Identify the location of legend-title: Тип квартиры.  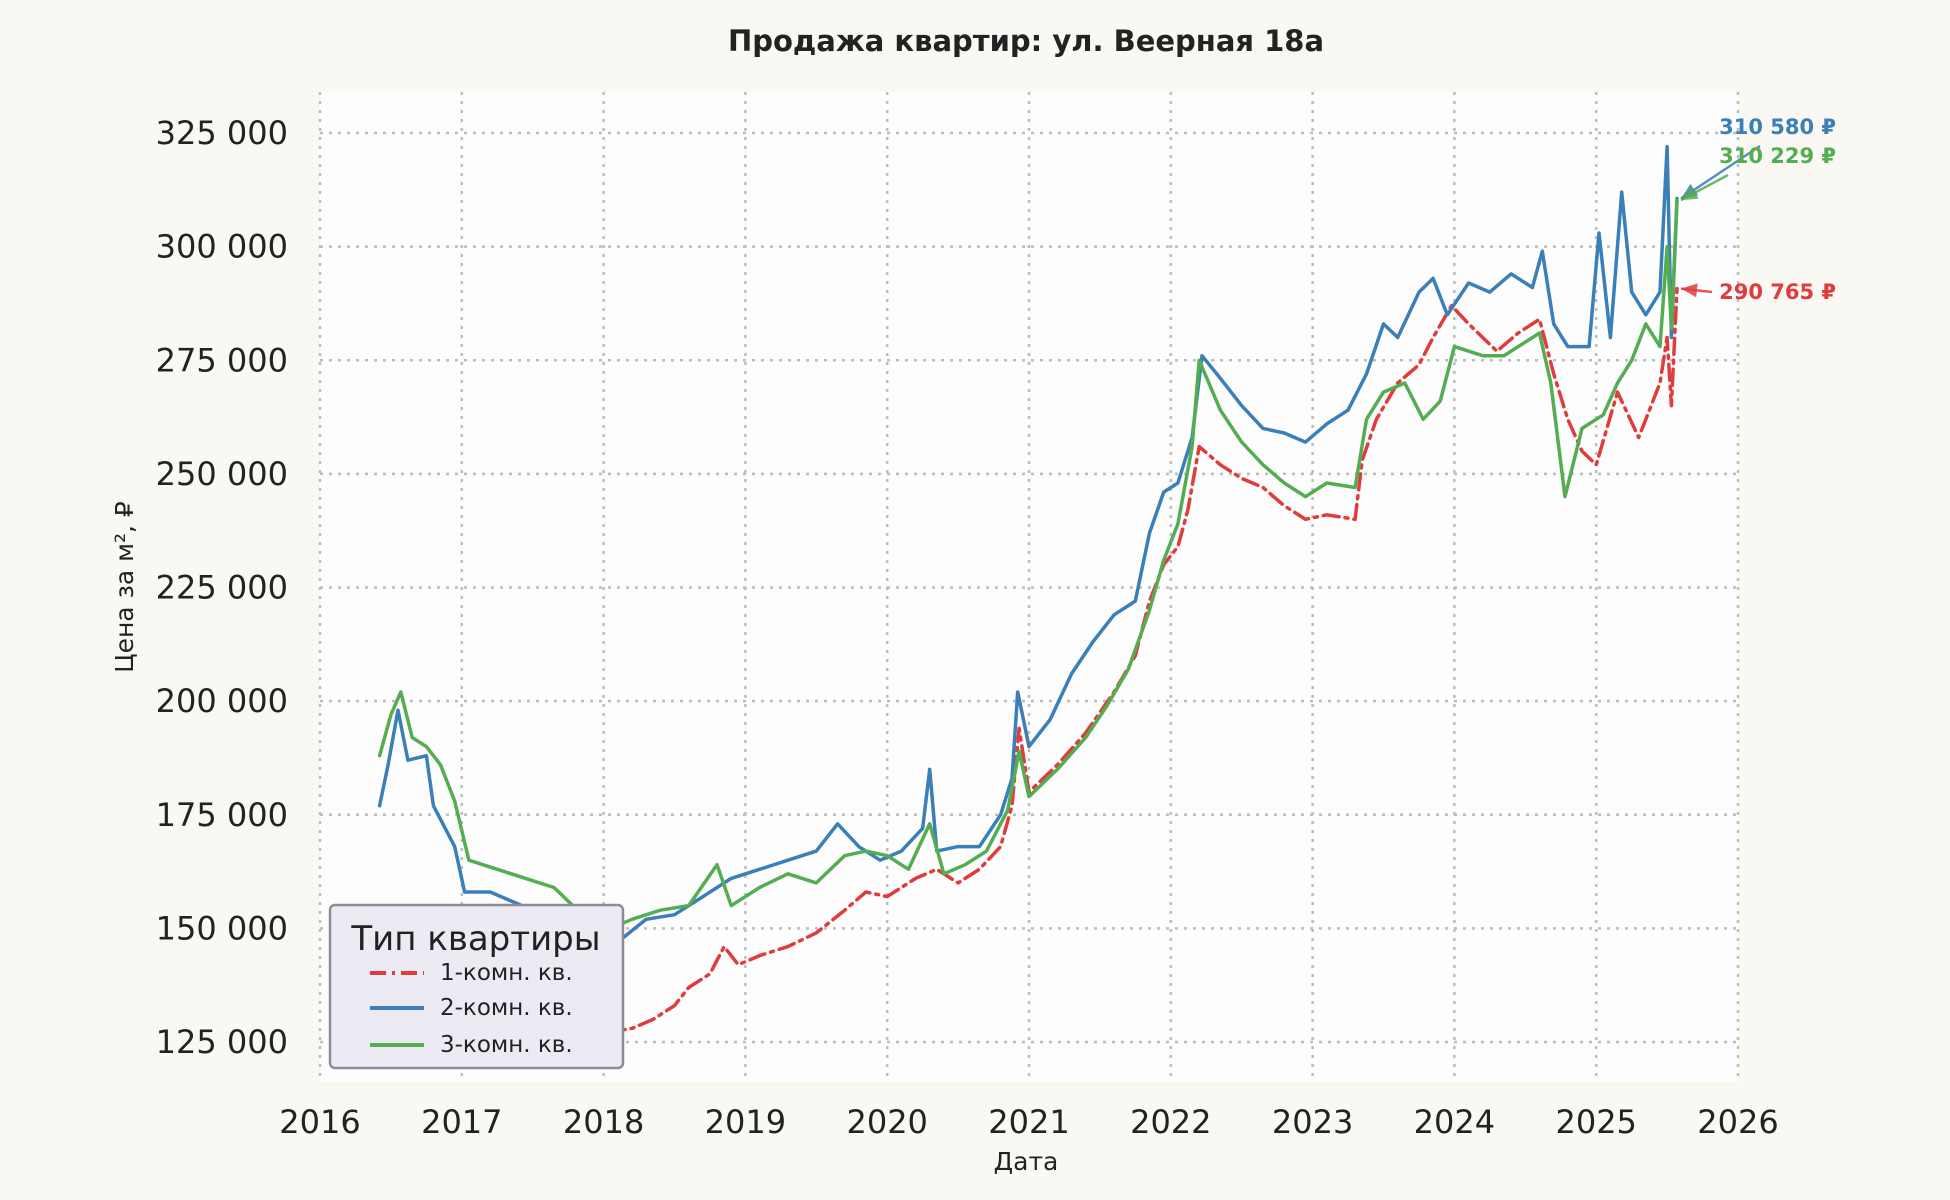
(475, 939).